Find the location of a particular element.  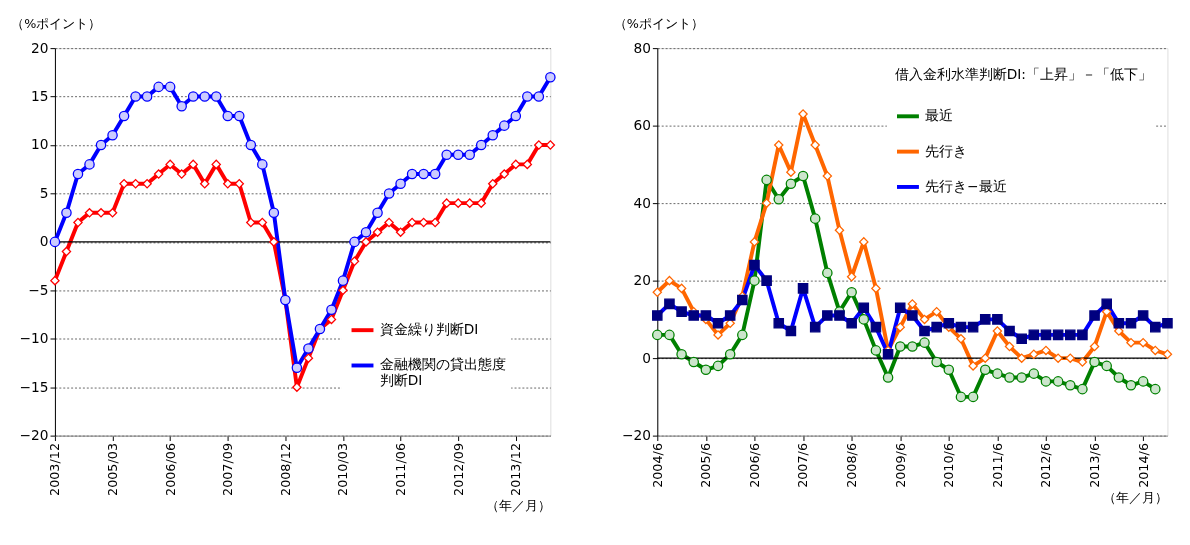

x-tick-label: 2008/12 is located at coordinates (285, 469).